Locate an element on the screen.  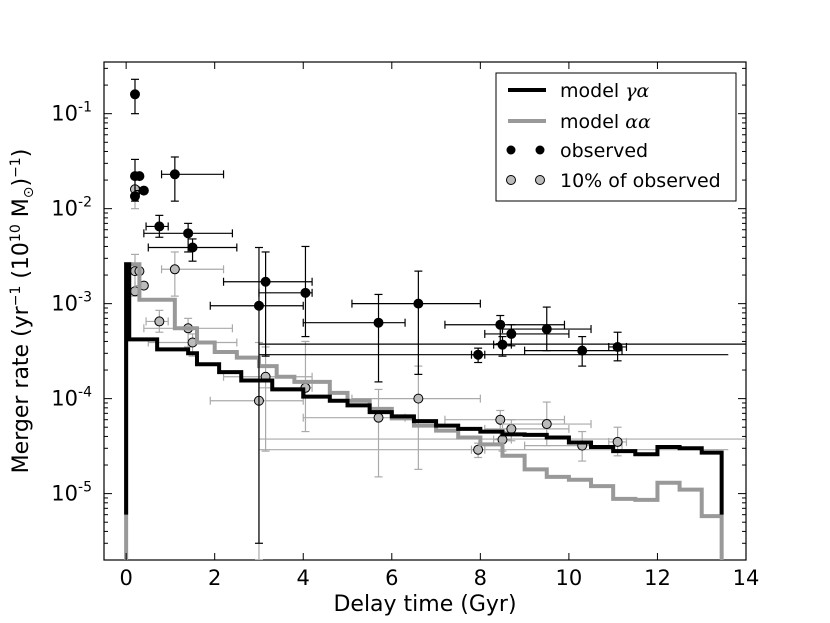
legend-tenpct-label: 10% of observed is located at coordinates (640, 181).